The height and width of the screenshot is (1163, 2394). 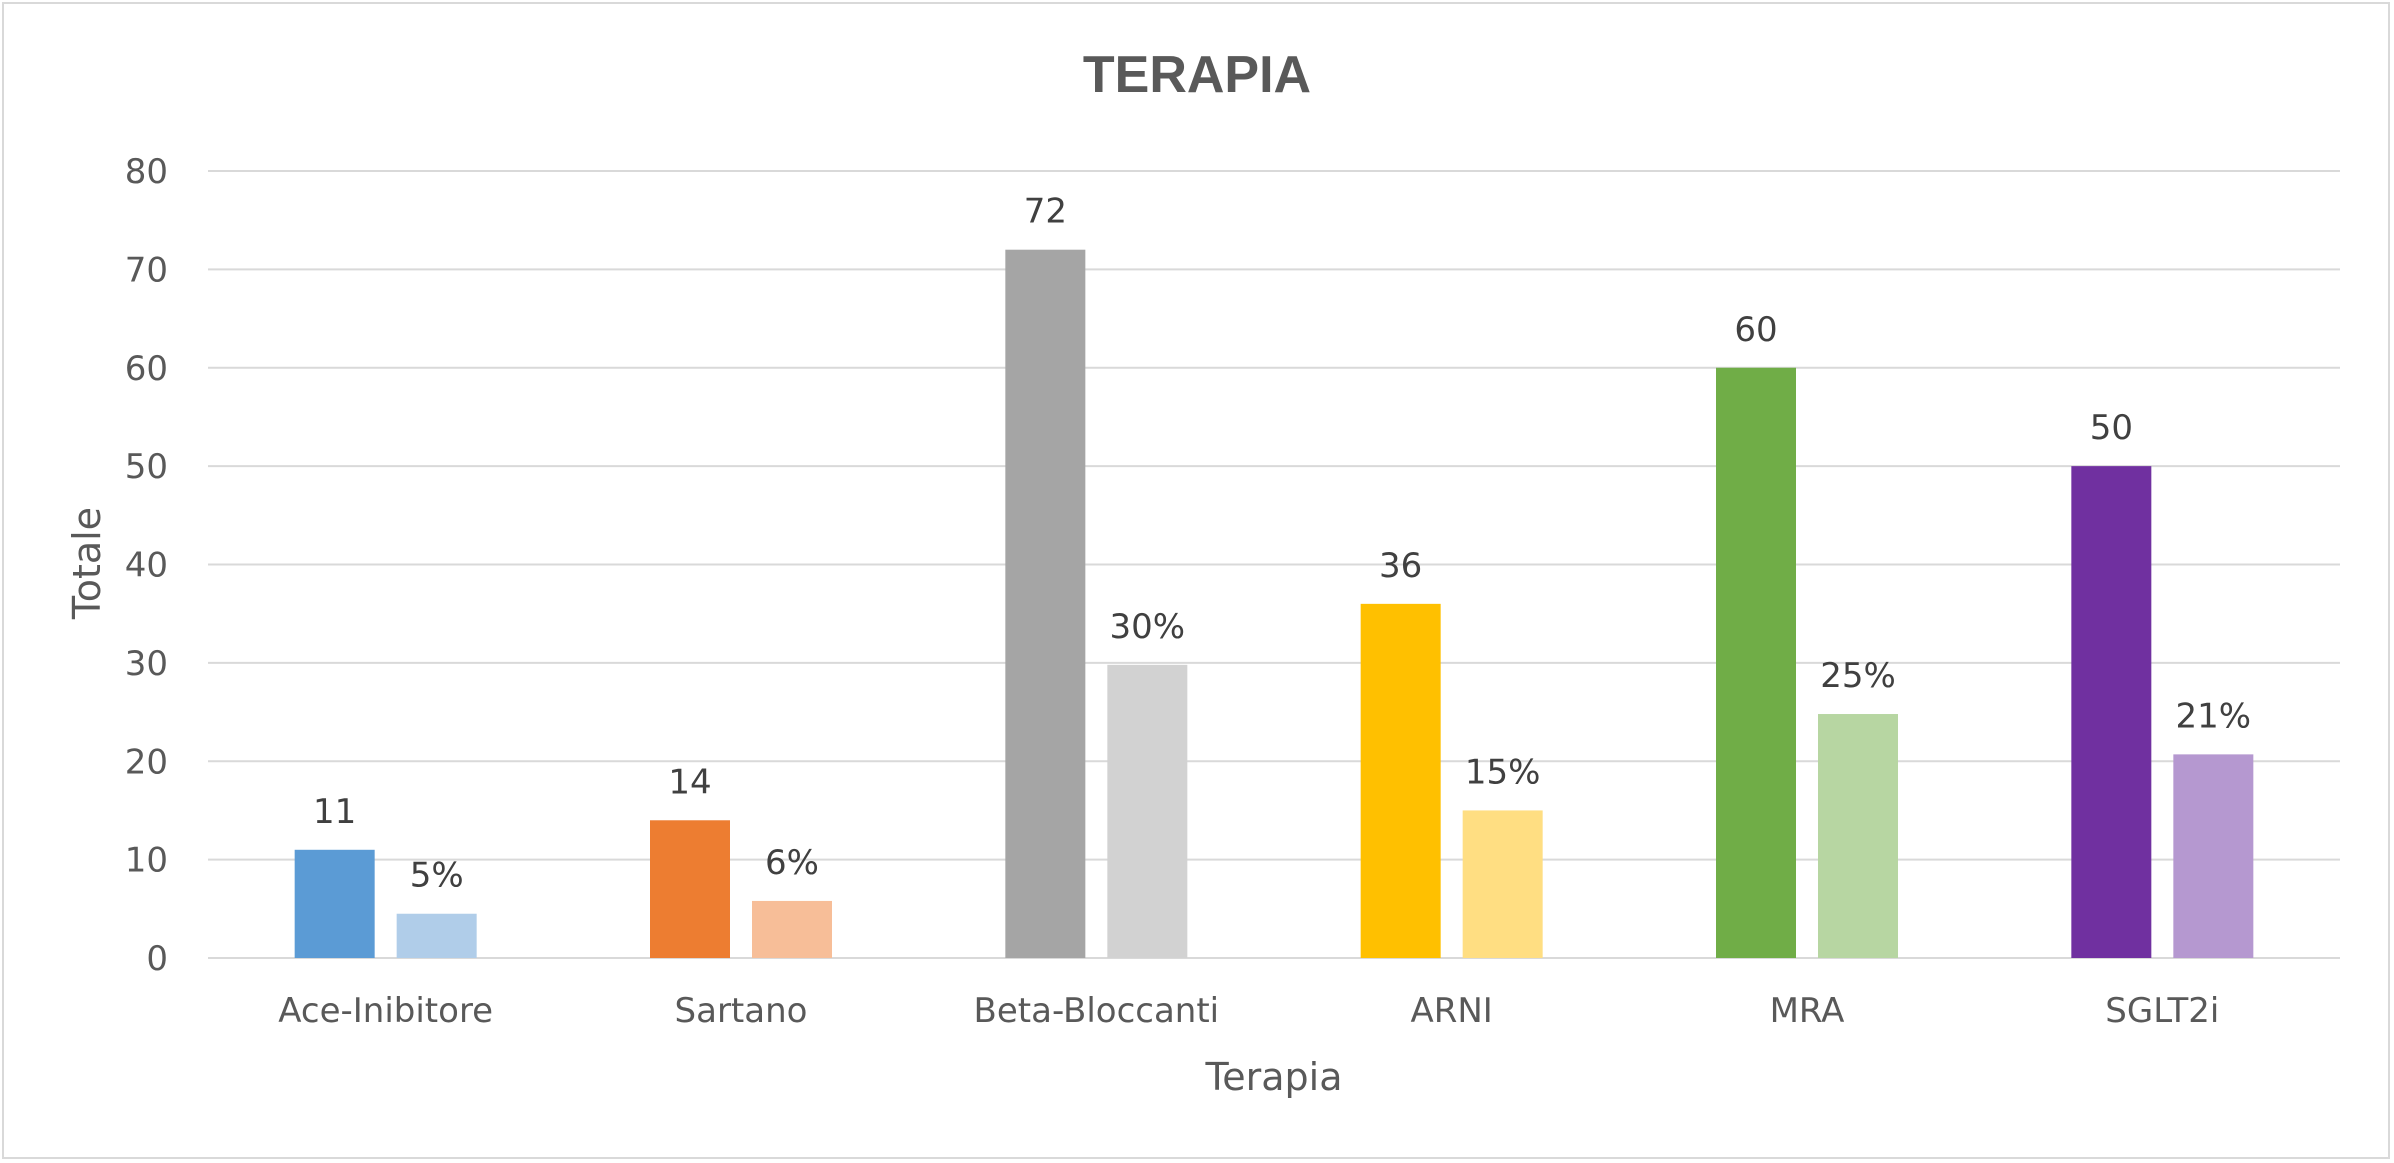 I want to click on data-label: 50, so click(x=2111, y=428).